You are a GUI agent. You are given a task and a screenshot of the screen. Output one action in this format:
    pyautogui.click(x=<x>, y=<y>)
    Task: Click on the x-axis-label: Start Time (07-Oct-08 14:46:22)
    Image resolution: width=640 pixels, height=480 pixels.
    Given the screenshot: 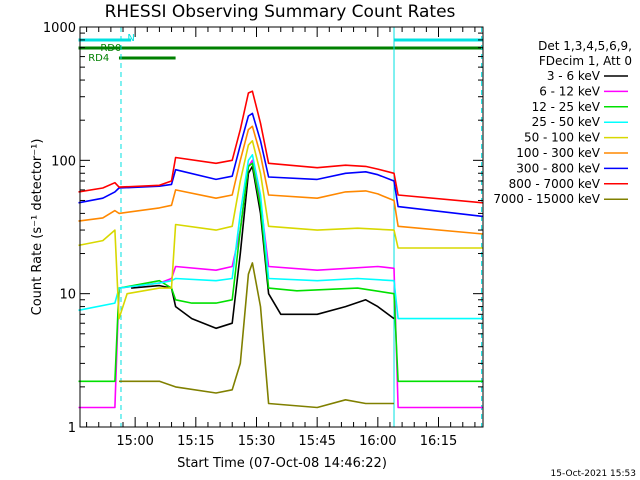 What is the action you would take?
    pyautogui.click(x=282, y=463)
    